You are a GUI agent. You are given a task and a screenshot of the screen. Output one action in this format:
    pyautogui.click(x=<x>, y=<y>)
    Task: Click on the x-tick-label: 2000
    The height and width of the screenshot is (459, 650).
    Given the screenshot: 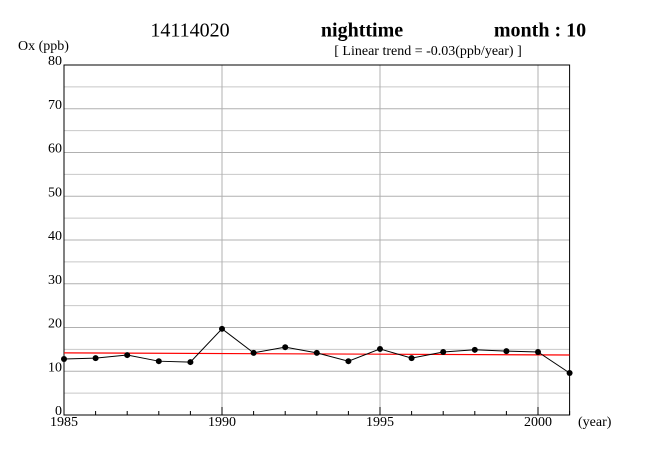 What is the action you would take?
    pyautogui.click(x=538, y=422)
    